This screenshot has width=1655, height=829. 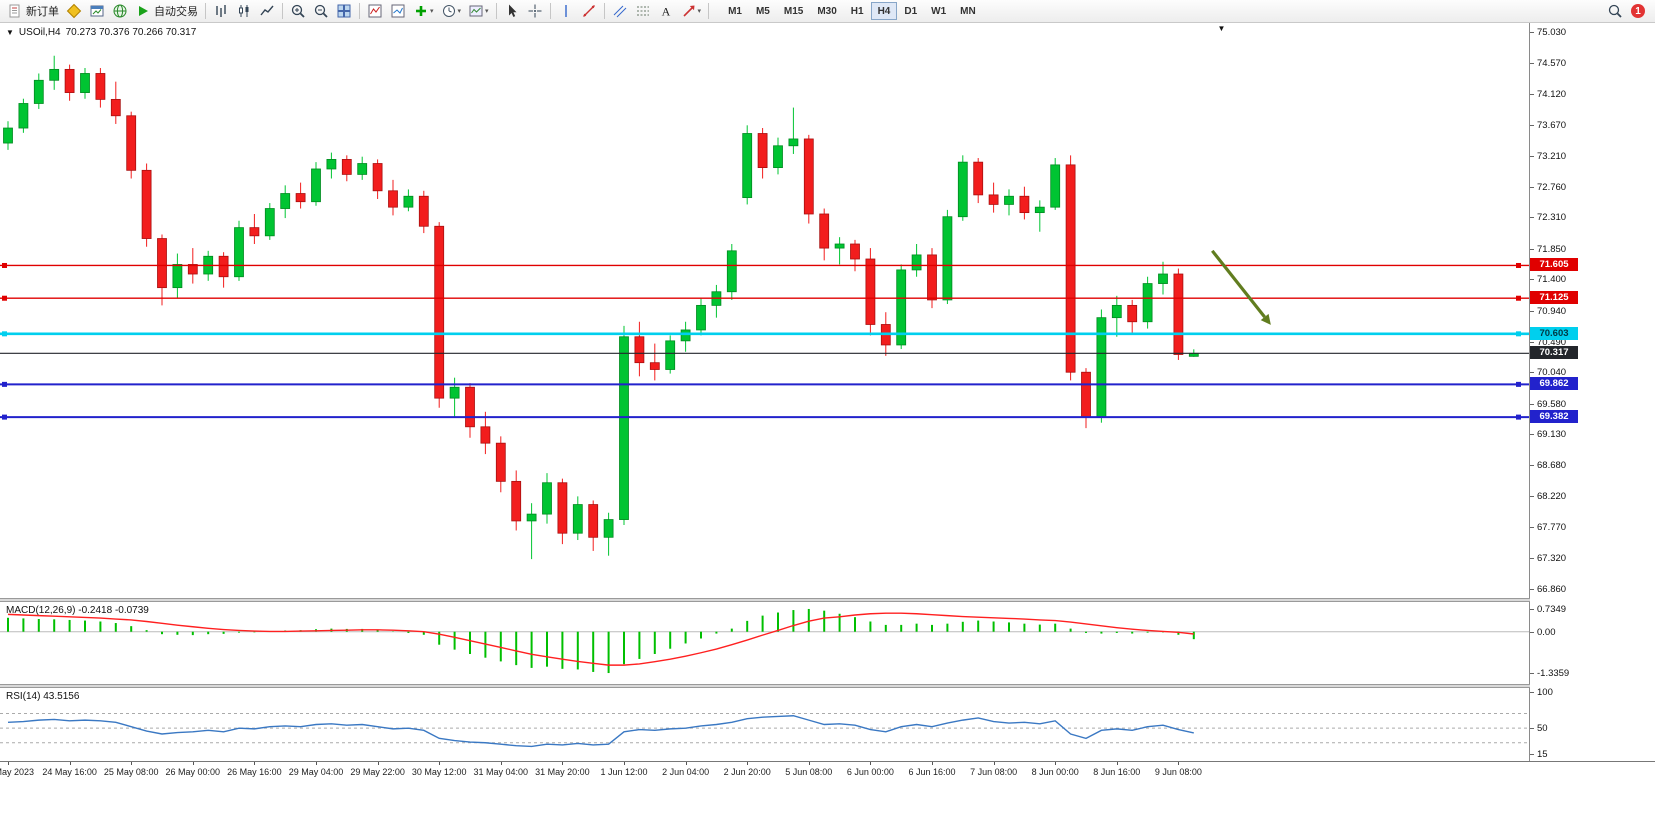 I want to click on time-label: 29 May 22:00, so click(x=377, y=772).